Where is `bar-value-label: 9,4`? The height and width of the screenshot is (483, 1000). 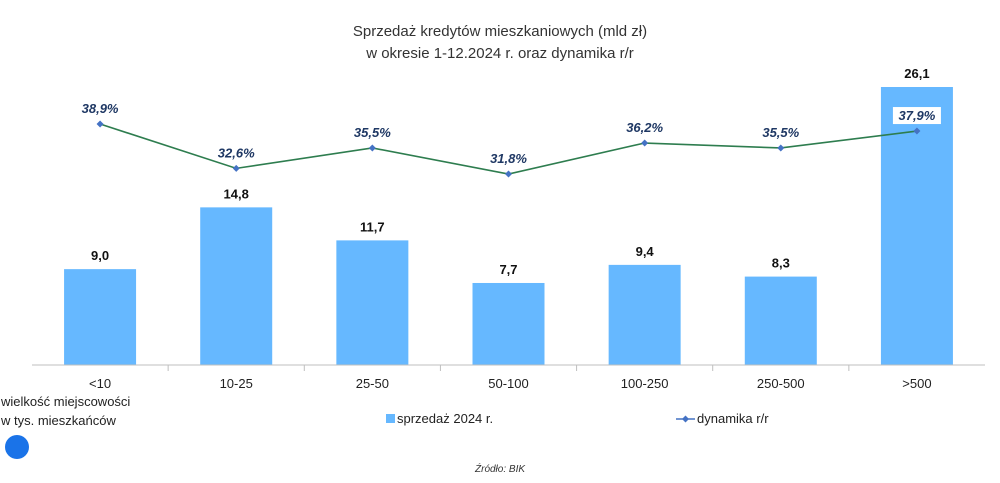
bar-value-label: 9,4 is located at coordinates (645, 251).